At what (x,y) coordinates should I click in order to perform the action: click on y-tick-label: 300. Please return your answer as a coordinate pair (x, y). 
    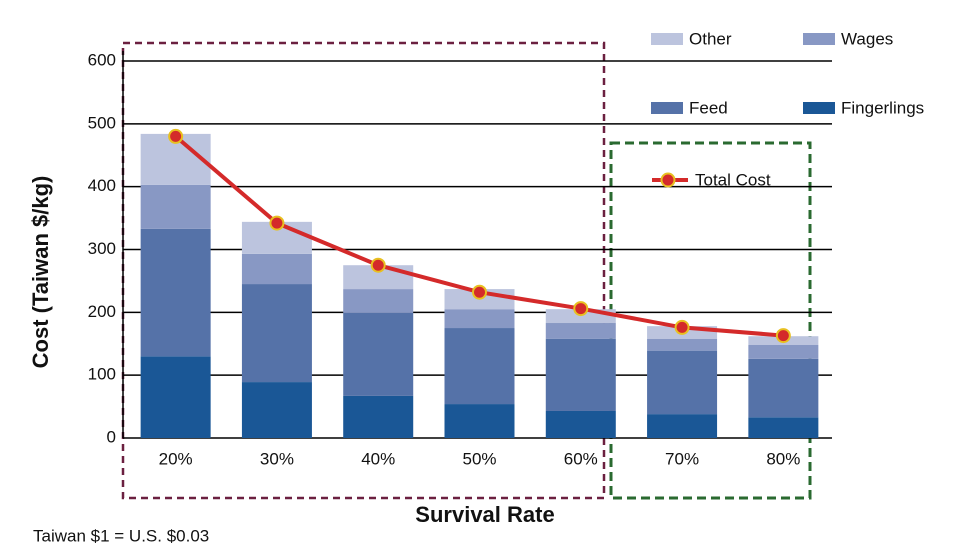
    Looking at the image, I should click on (102, 248).